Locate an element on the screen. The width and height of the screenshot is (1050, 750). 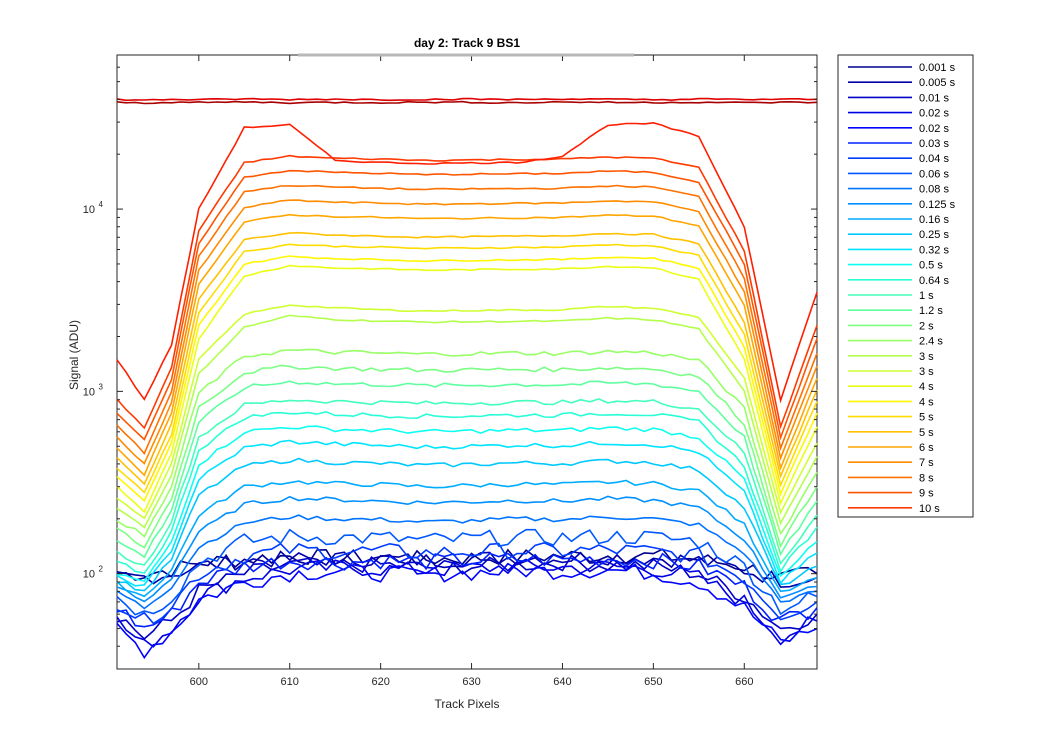
legend-label: 6 s is located at coordinates (926, 448).